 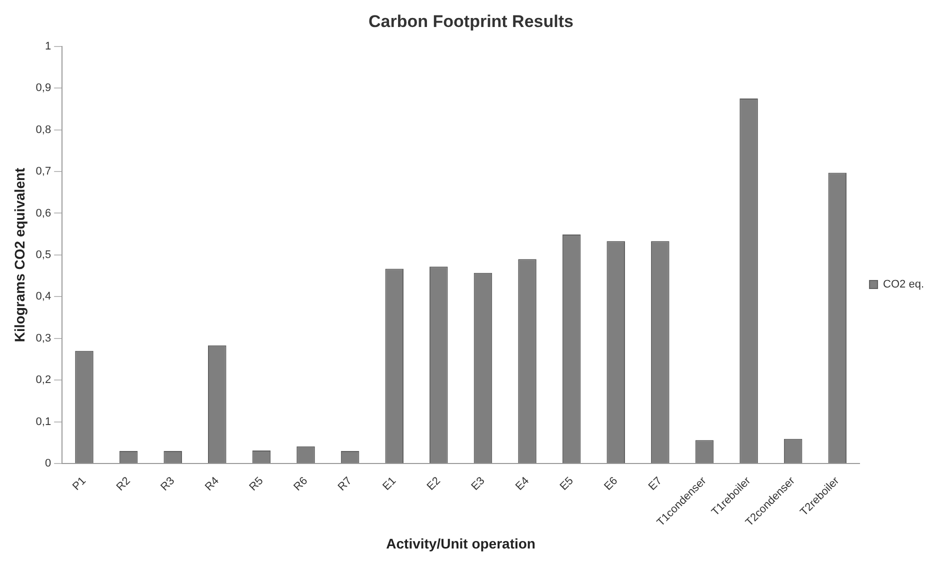 I want to click on x-tick-label: E5, so click(x=567, y=483).